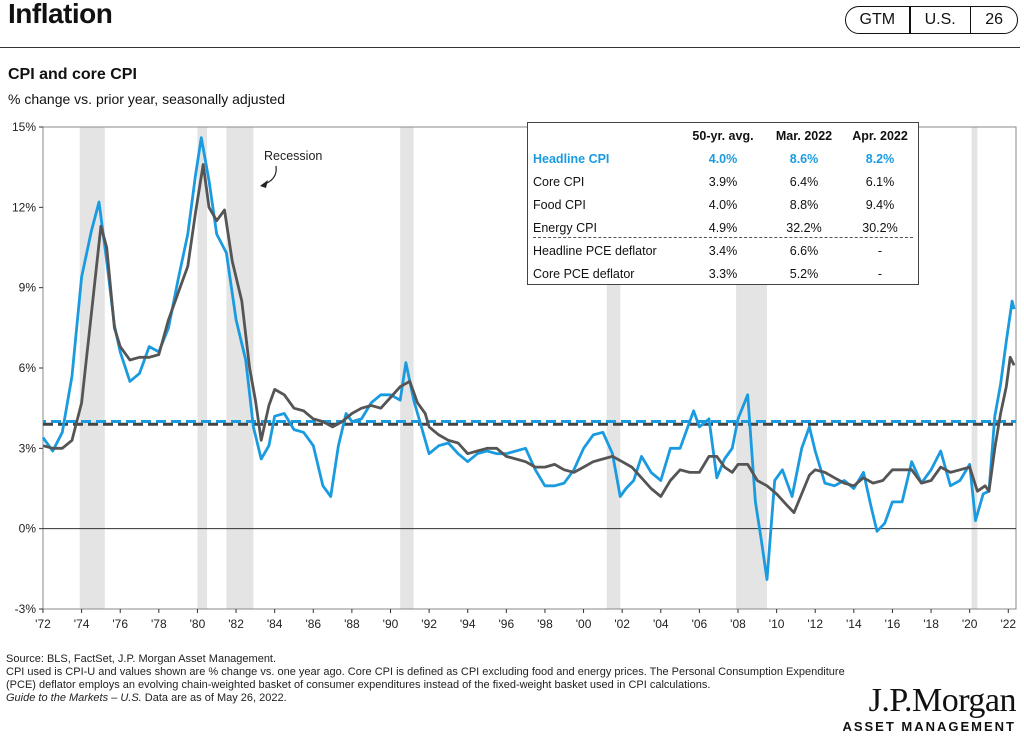 Image resolution: width=1024 pixels, height=747 pixels. What do you see at coordinates (429, 624) in the screenshot?
I see `x-tick-label: '92` at bounding box center [429, 624].